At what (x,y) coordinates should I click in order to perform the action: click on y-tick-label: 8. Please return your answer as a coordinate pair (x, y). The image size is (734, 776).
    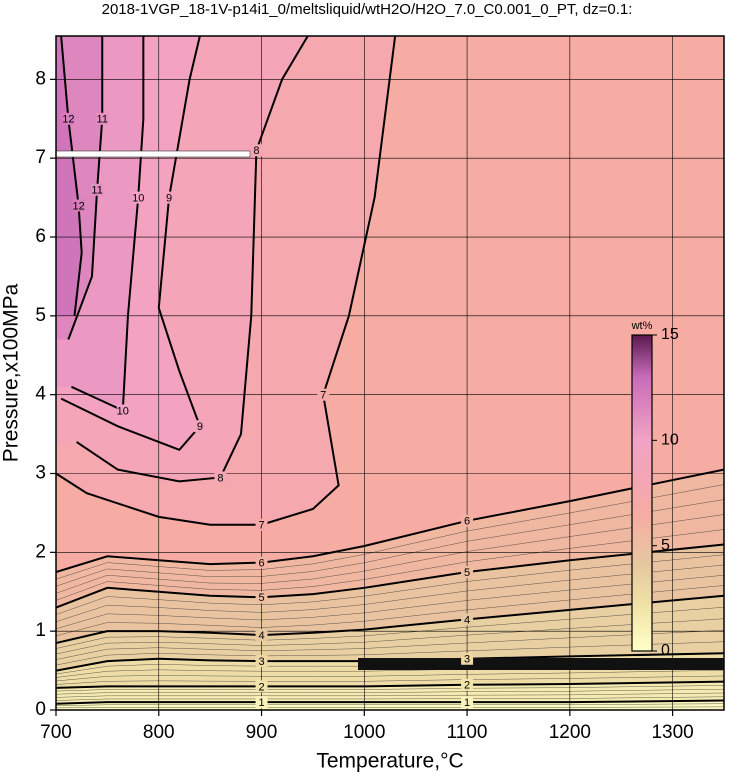
    Looking at the image, I should click on (40, 78).